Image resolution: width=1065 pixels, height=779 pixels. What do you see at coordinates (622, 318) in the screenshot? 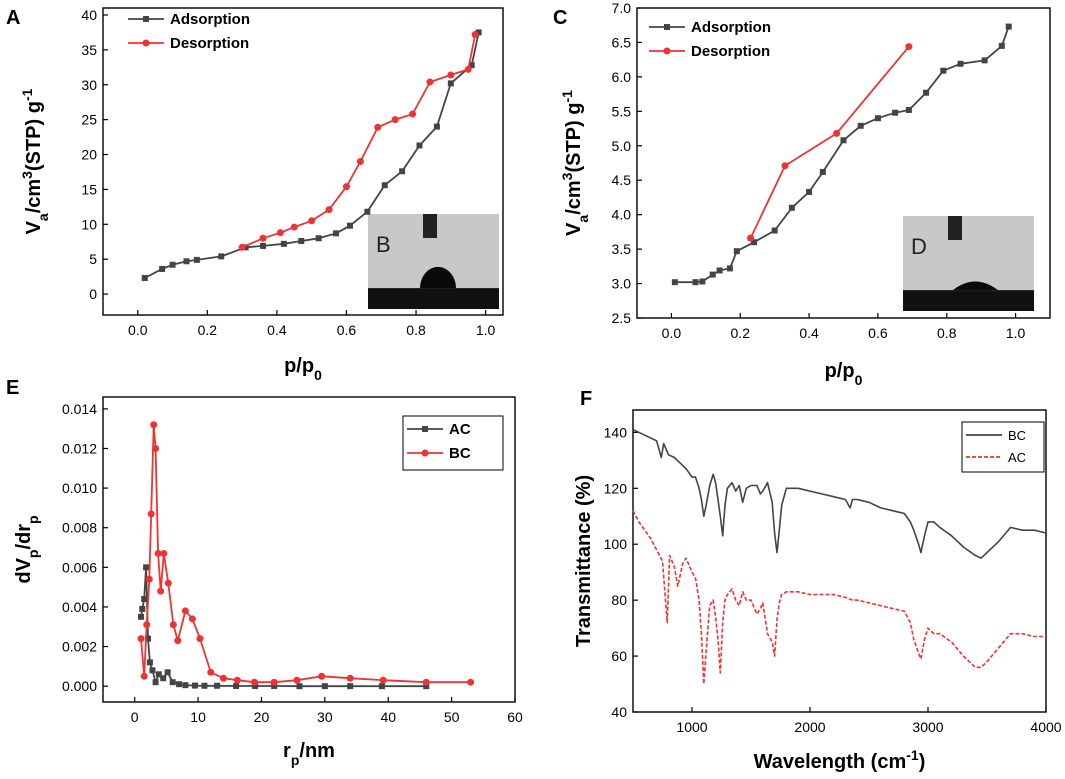
I see `y-tick-label: 2.5` at bounding box center [622, 318].